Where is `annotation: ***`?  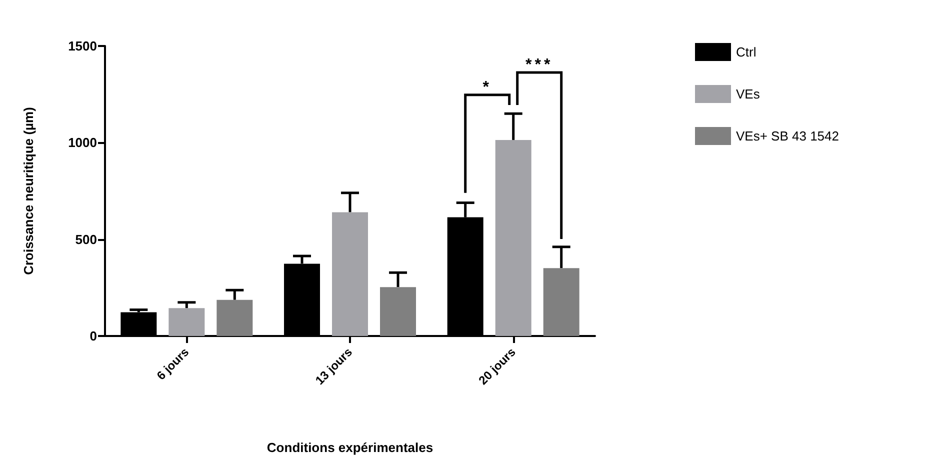 annotation: *** is located at coordinates (539, 65).